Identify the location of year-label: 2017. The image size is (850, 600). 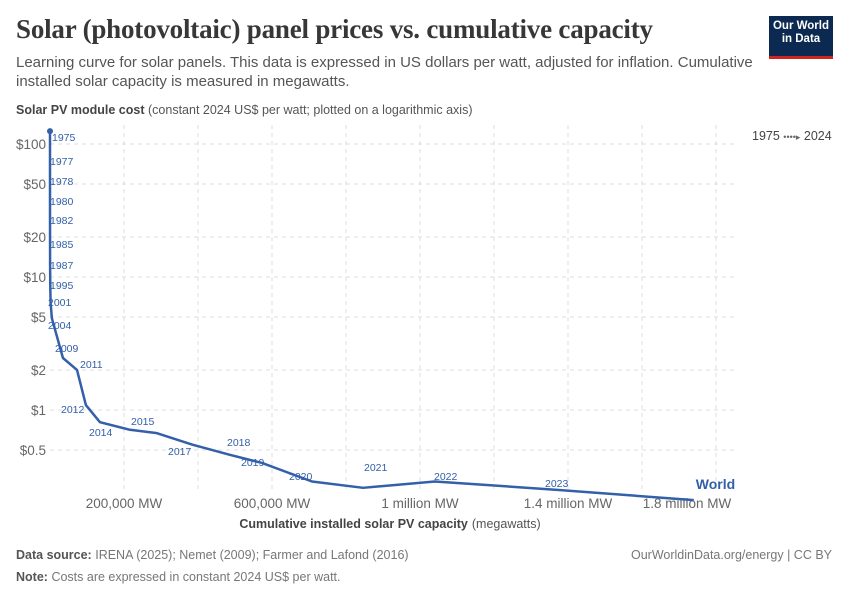
(180, 452).